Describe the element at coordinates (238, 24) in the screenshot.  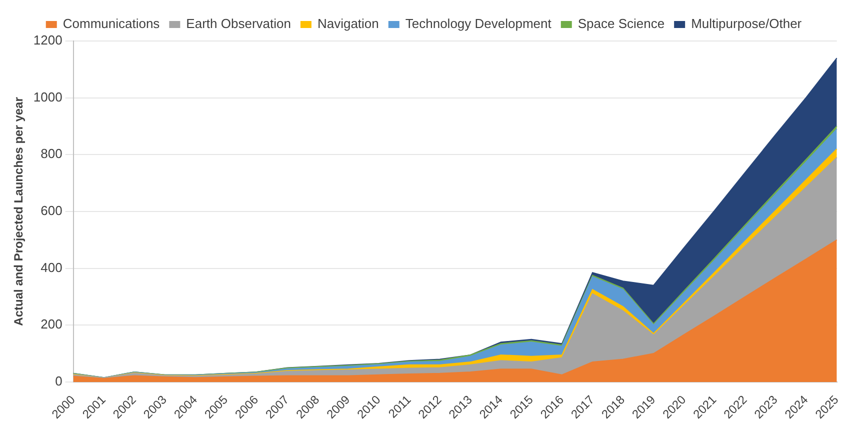
I see `legend-label: Earth Observation` at that location.